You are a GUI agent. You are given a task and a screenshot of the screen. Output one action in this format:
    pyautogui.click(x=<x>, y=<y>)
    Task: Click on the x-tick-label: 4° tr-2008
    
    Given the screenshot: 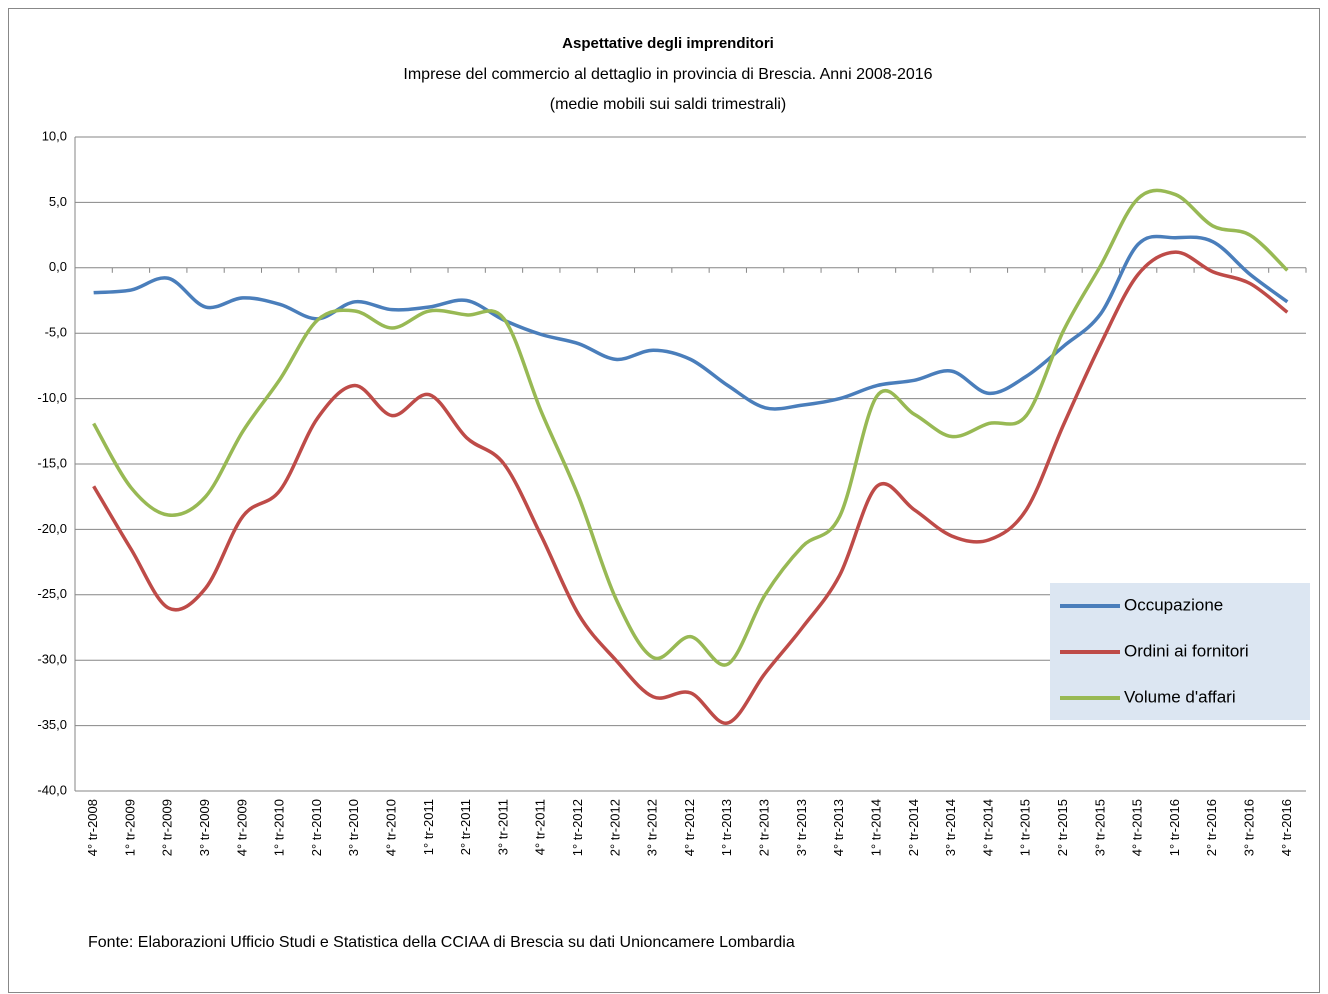 What is the action you would take?
    pyautogui.click(x=92, y=827)
    